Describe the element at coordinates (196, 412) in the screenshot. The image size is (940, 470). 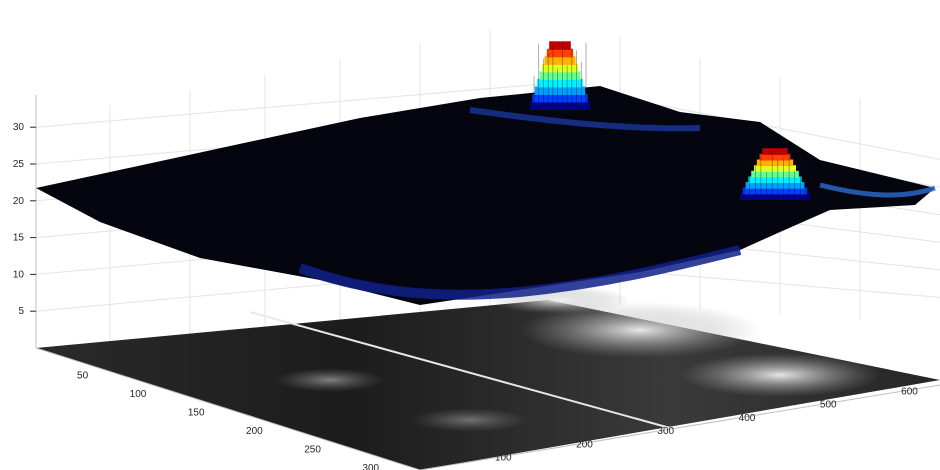
I see `y-tick-label: 150` at that location.